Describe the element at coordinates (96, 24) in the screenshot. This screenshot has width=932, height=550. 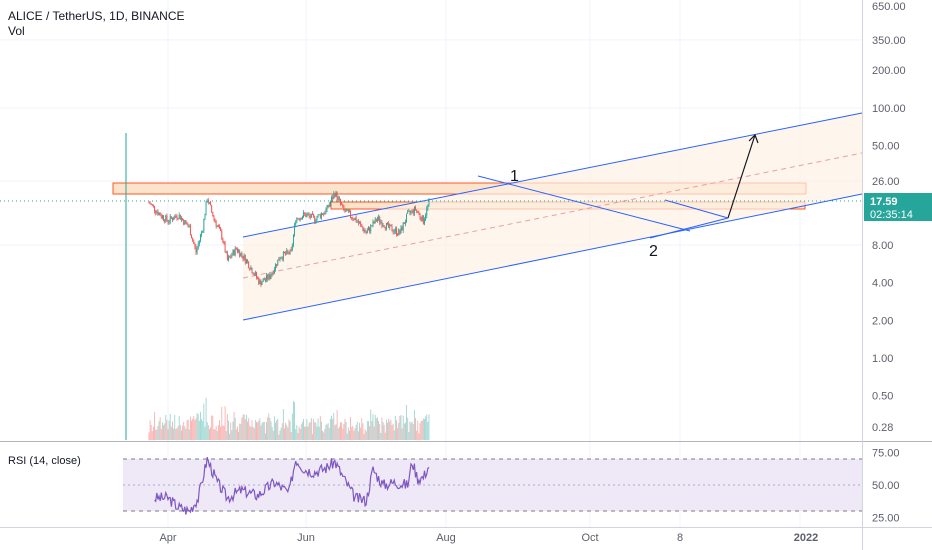
I see `chart-legend: ALICE / TetherUS, 1D, BINANCE Vol` at that location.